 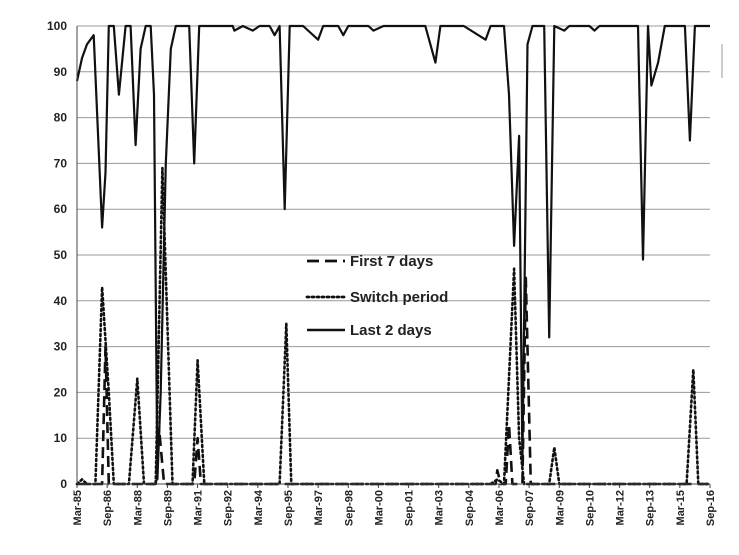 What do you see at coordinates (57, 26) in the screenshot?
I see `y-tick-label: 100` at bounding box center [57, 26].